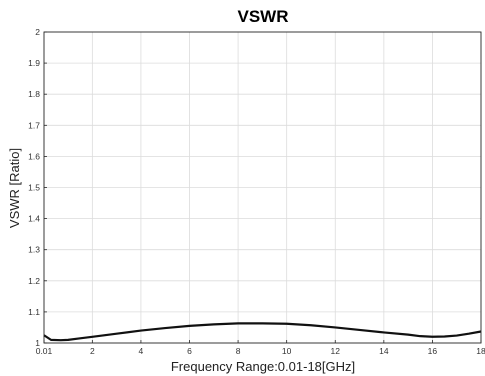 The height and width of the screenshot is (376, 485). Describe the element at coordinates (14, 188) in the screenshot. I see `y-axis-label: VSWR [Ratio]` at that location.